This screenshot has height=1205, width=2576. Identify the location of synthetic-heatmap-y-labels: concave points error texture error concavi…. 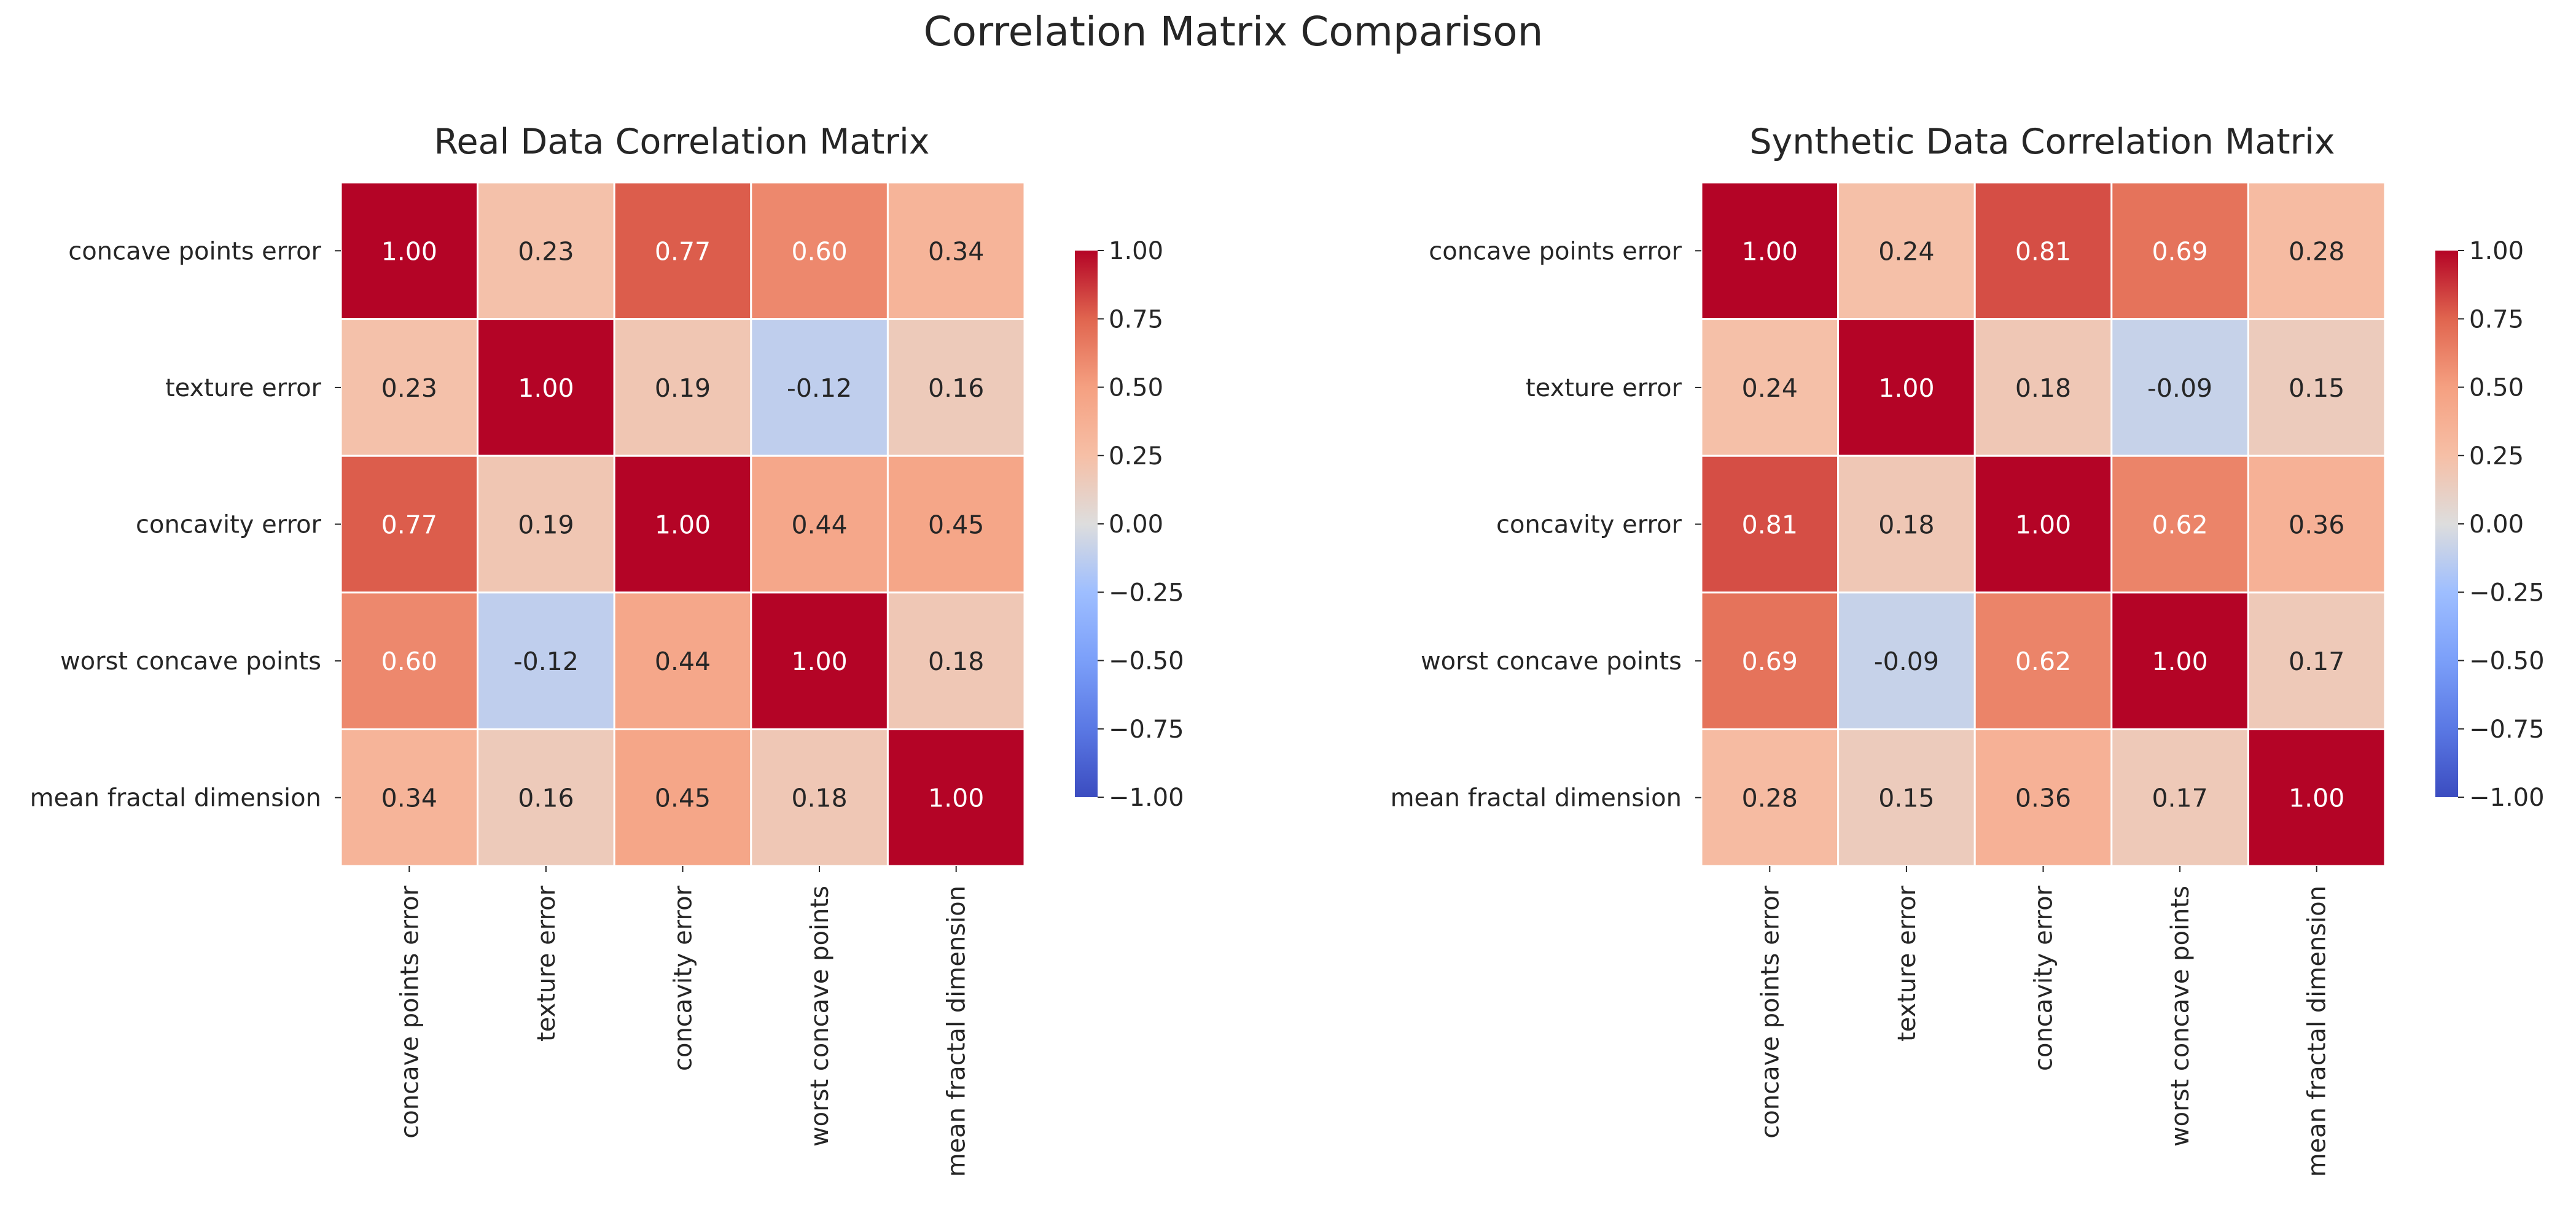
(1546, 525).